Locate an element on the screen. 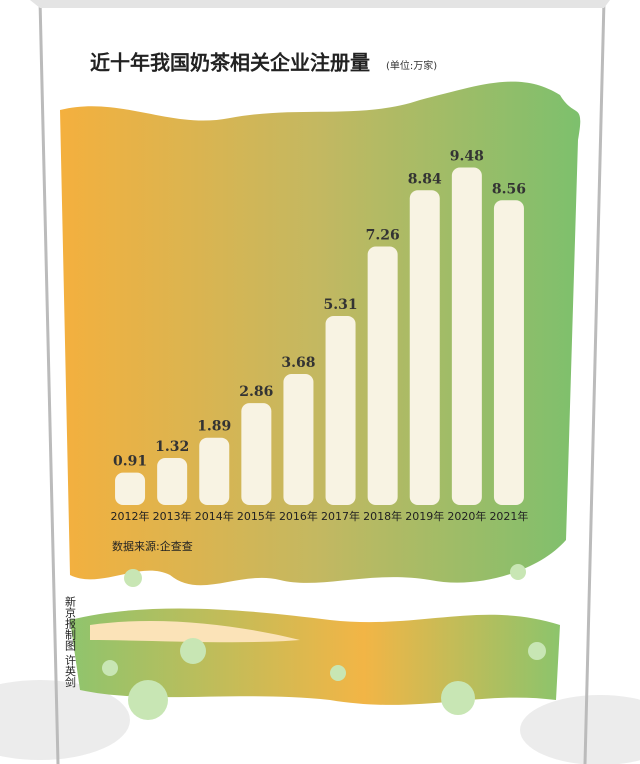 This screenshot has width=640, height=764. value-label: 8.56 is located at coordinates (509, 189).